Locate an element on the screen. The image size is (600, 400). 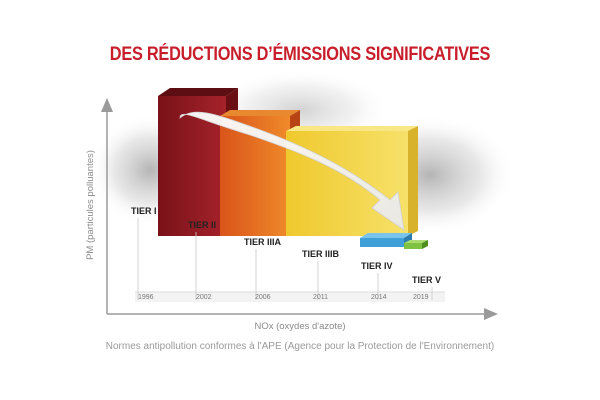
tier-v-year: 2019 is located at coordinates (421, 297).